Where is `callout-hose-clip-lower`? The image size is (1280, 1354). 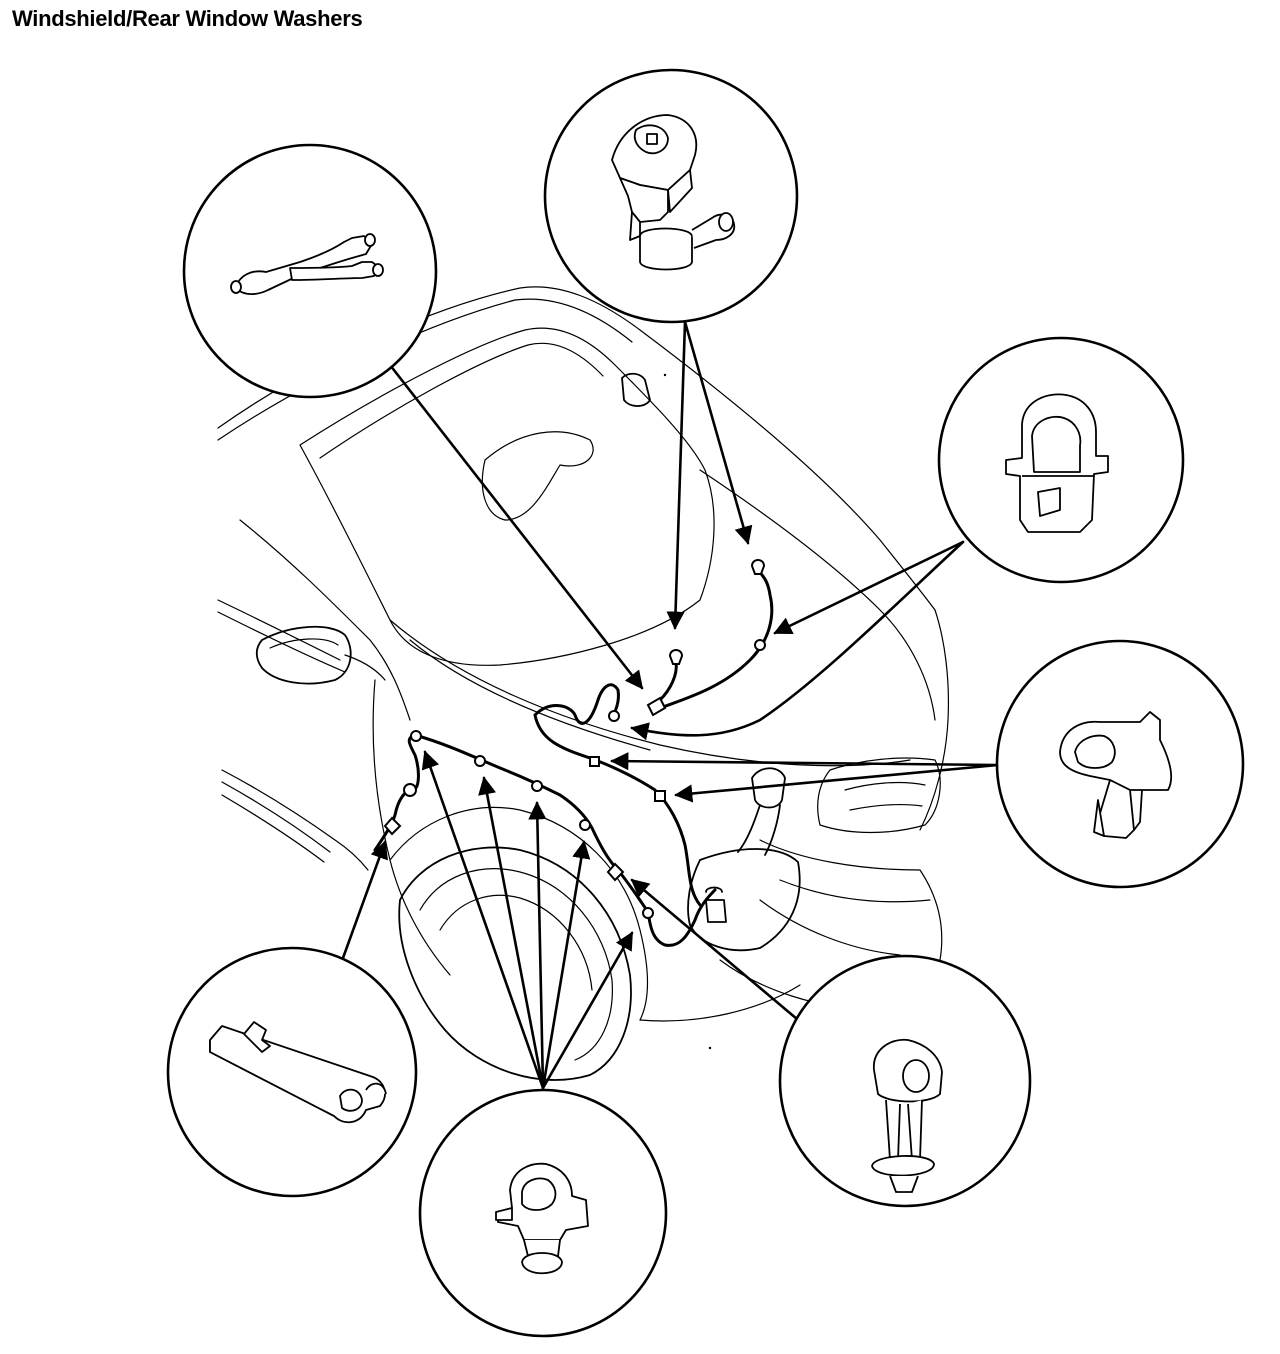
callout-hose-clip-lower is located at coordinates (543, 1213).